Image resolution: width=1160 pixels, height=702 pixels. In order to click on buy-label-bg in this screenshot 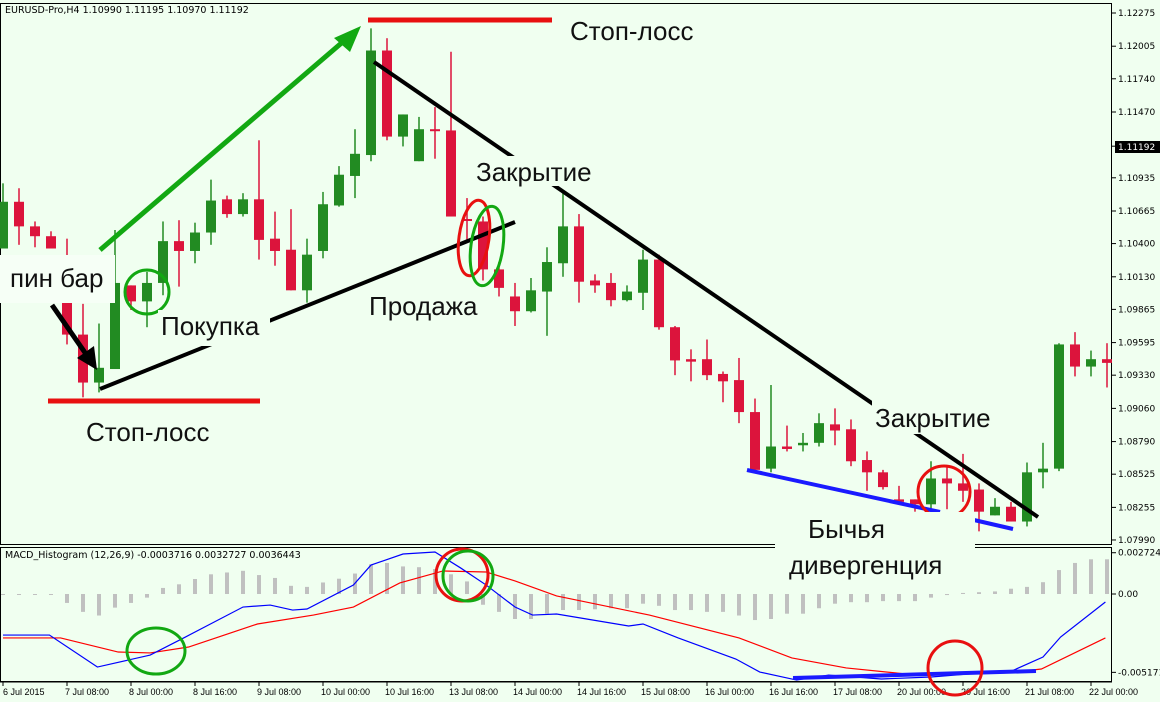, I will do `click(214, 328)`.